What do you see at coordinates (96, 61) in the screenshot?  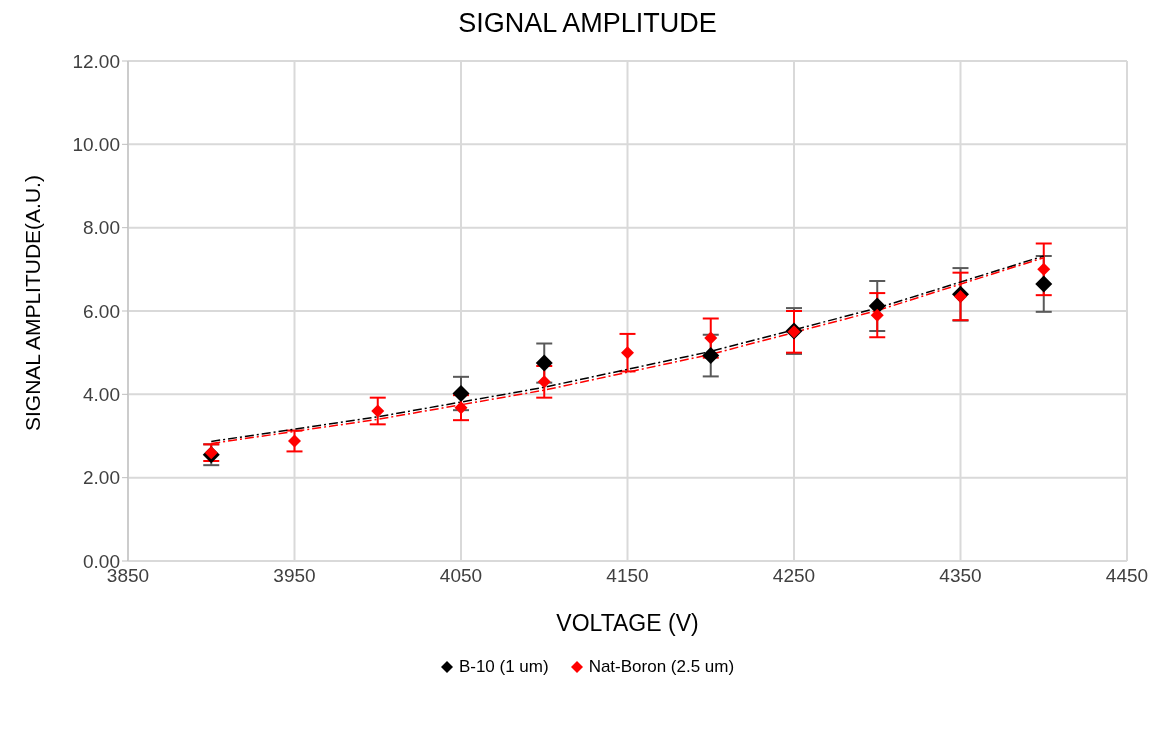 I see `y-tick-label: 12.00` at bounding box center [96, 61].